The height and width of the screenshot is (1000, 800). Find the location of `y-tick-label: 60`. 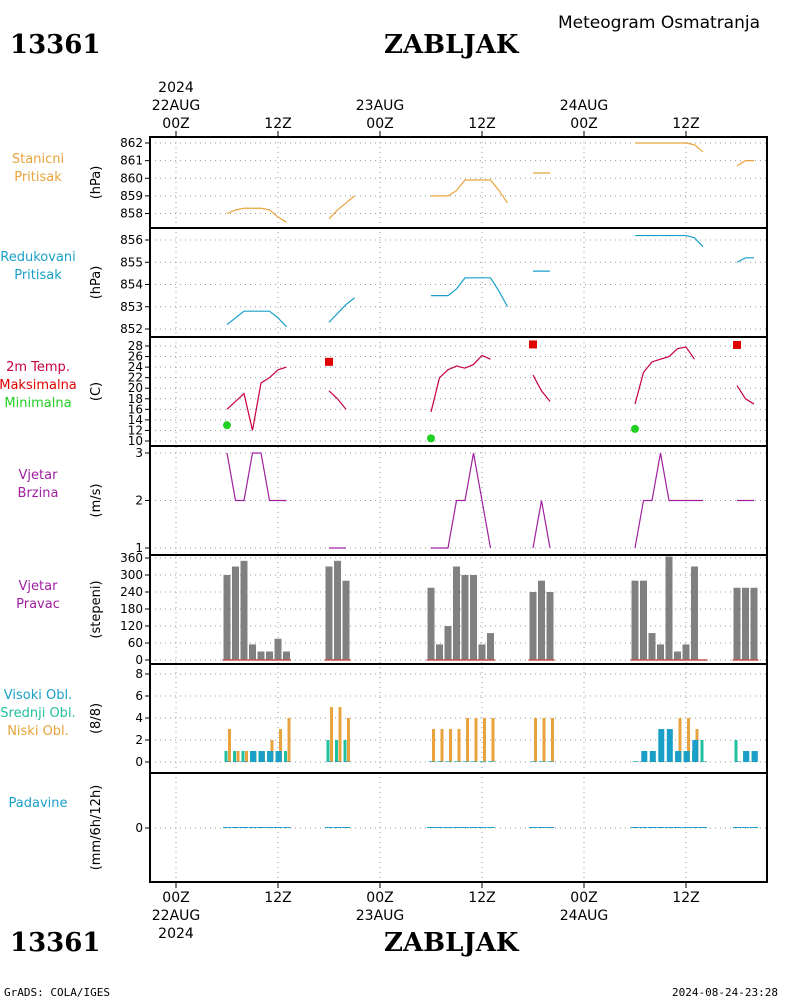

y-tick-label: 60 is located at coordinates (135, 643).